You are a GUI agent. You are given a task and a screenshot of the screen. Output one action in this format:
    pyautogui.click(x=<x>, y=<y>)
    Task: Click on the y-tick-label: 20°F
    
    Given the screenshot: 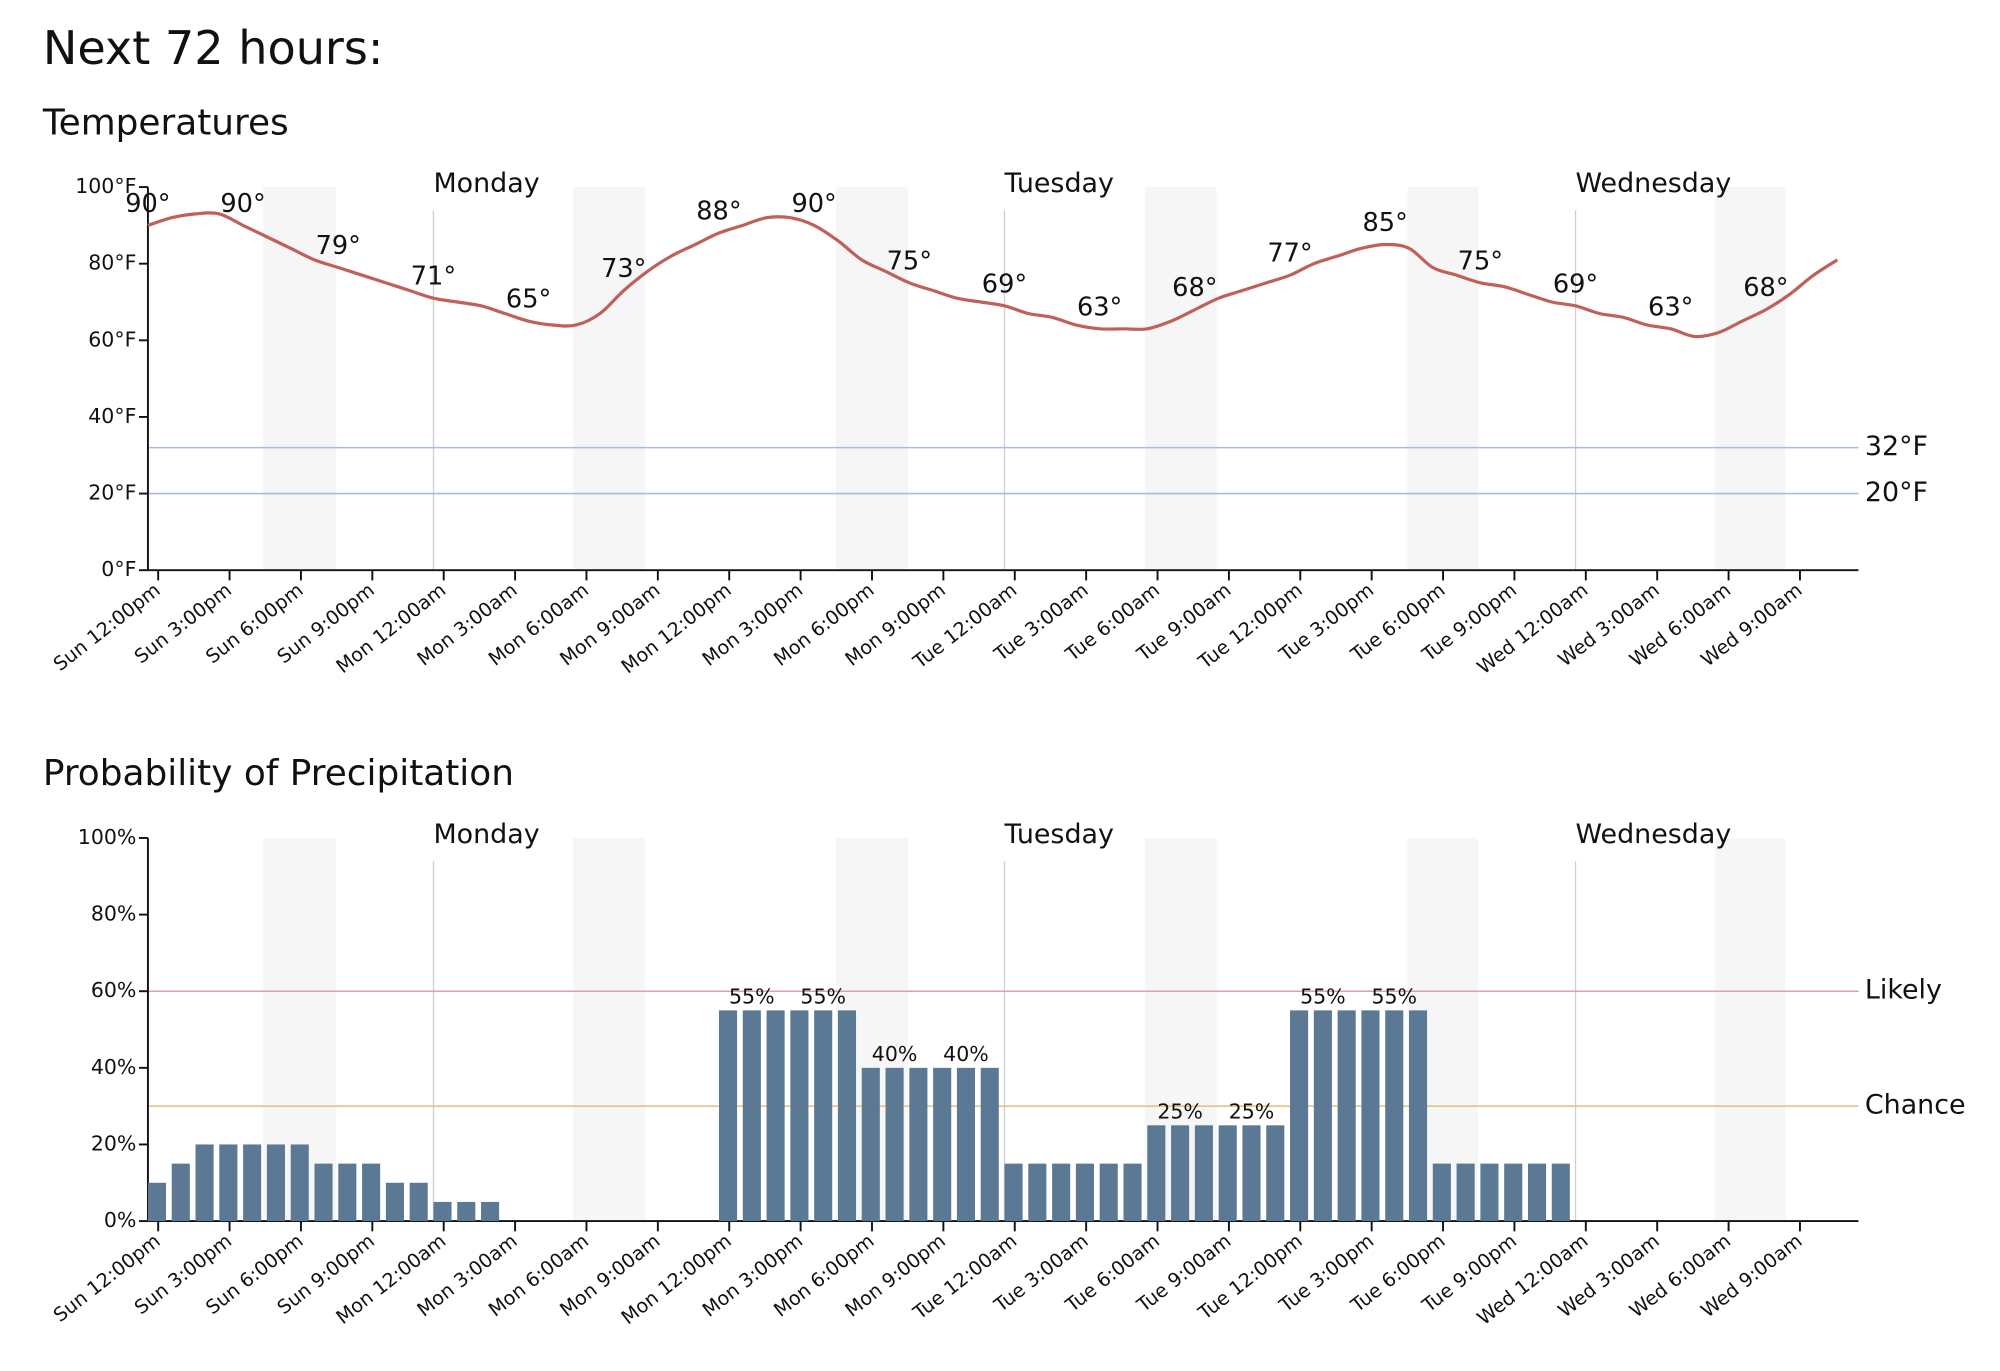 What is the action you would take?
    pyautogui.click(x=112, y=493)
    